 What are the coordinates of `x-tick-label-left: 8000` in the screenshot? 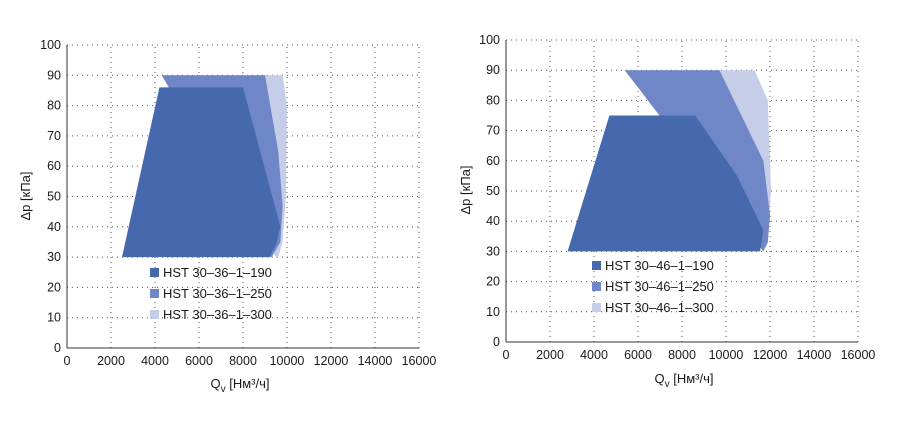 It's located at (243, 361).